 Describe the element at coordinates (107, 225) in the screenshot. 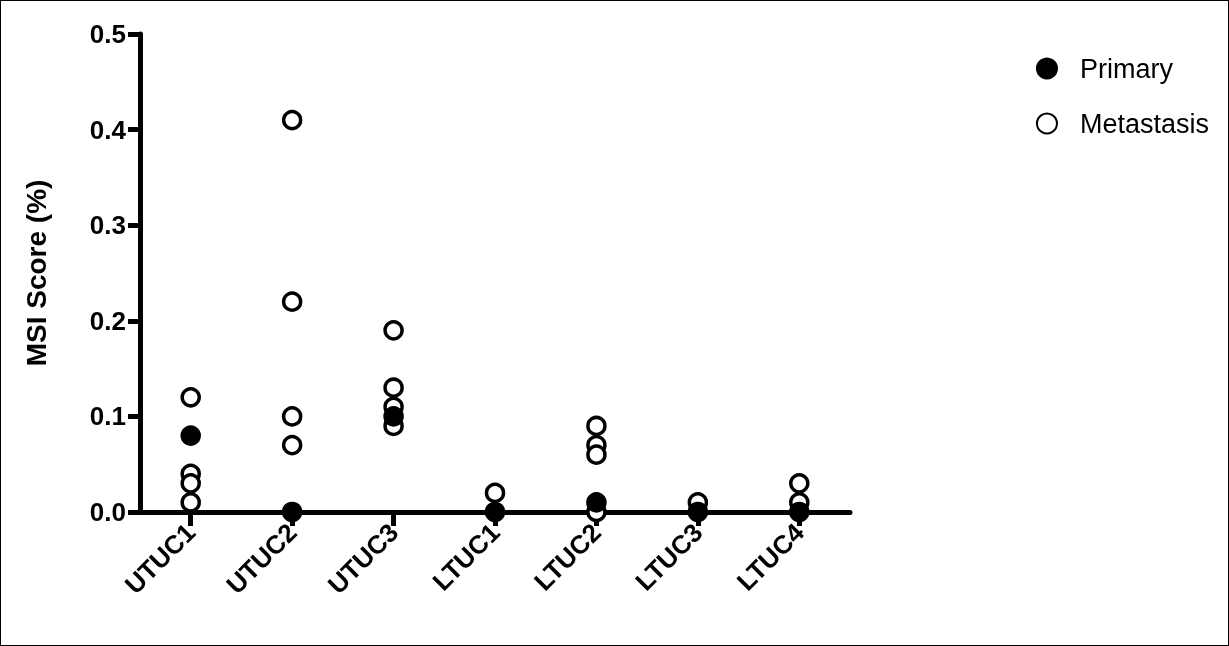

I see `y-tick-label: 0.3` at that location.